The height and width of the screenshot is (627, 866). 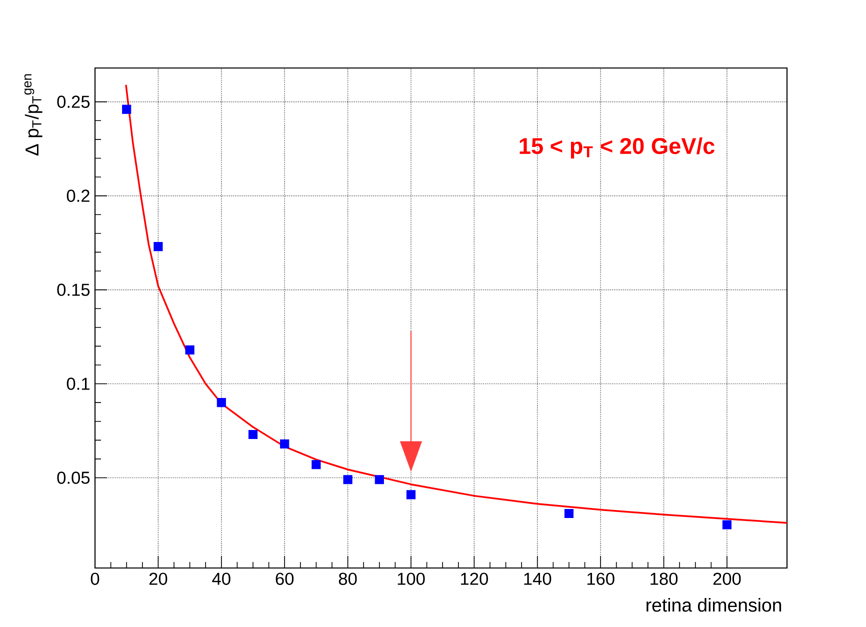 I want to click on y-tick-label: 0.2, so click(x=78, y=196).